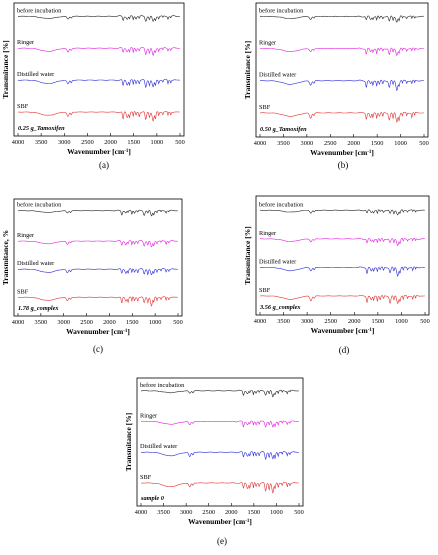 This screenshot has height=555, width=438. What do you see at coordinates (98, 349) in the screenshot?
I see `panel-letter: (c)` at bounding box center [98, 349].